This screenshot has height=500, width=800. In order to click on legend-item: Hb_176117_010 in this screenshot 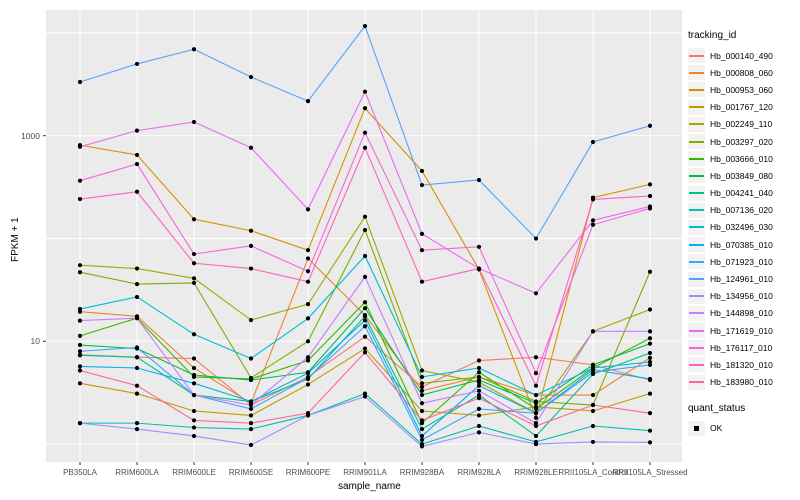, I will do `click(743, 347)`.